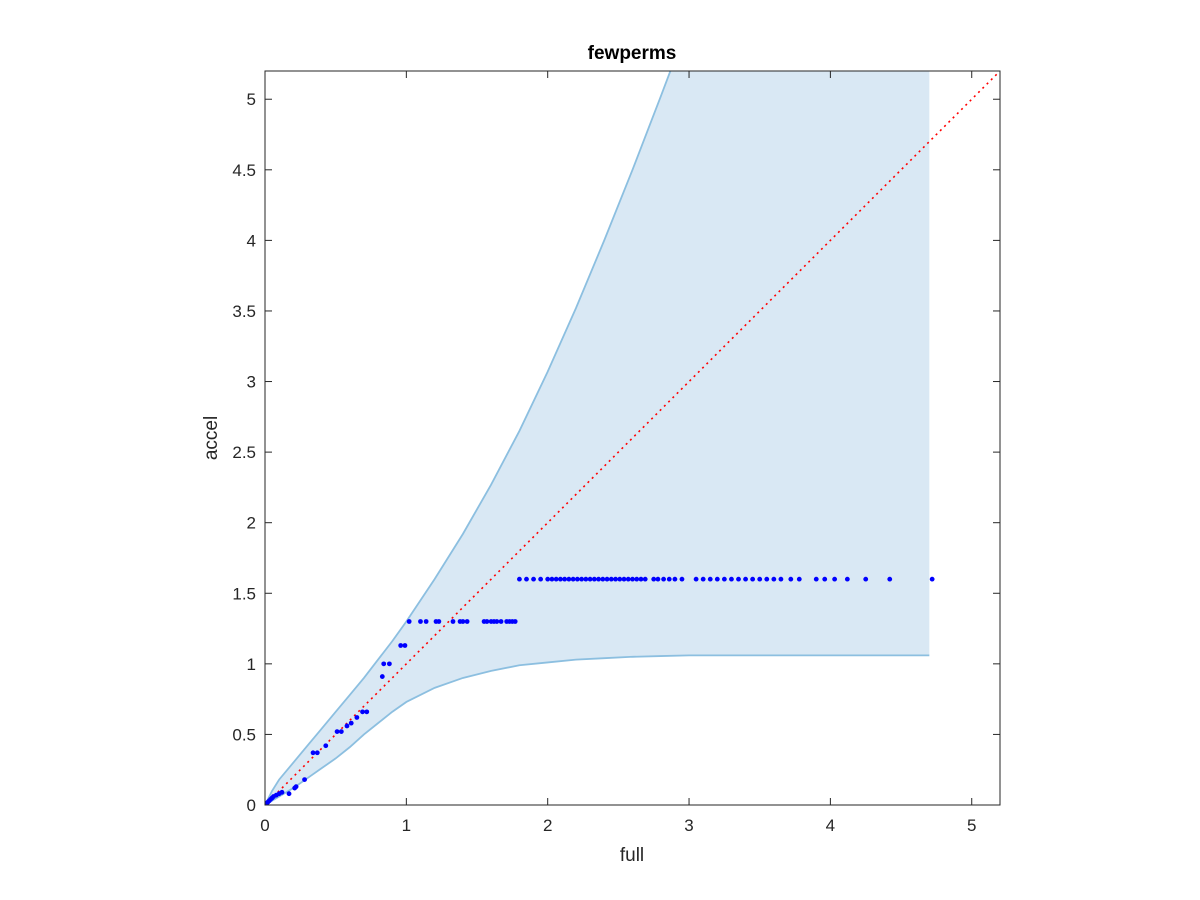 This screenshot has height=900, width=1200. Describe the element at coordinates (244, 170) in the screenshot. I see `y-tick-label: 4.5` at that location.